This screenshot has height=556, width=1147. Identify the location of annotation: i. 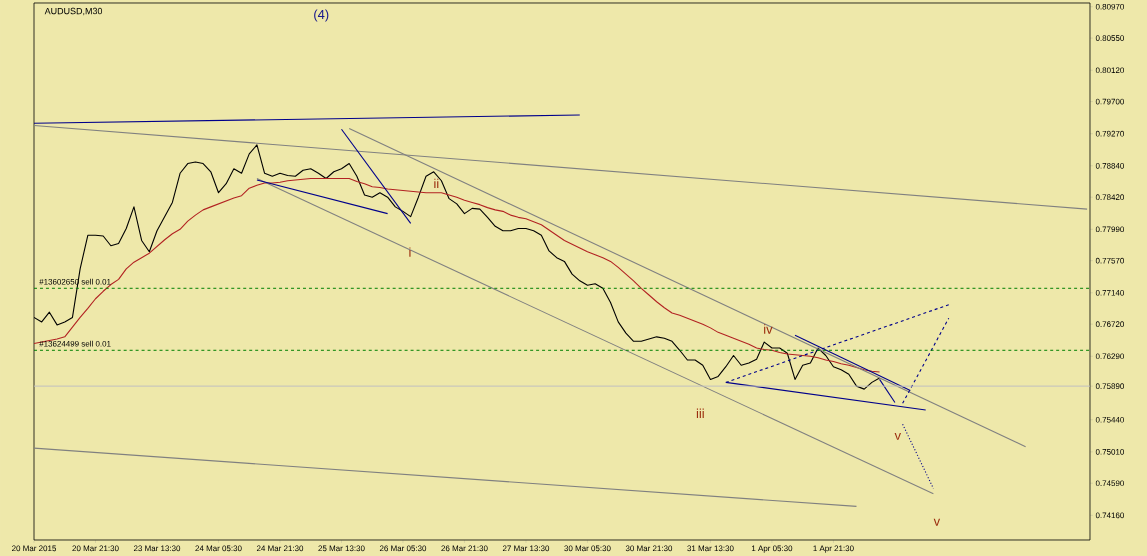
(410, 252).